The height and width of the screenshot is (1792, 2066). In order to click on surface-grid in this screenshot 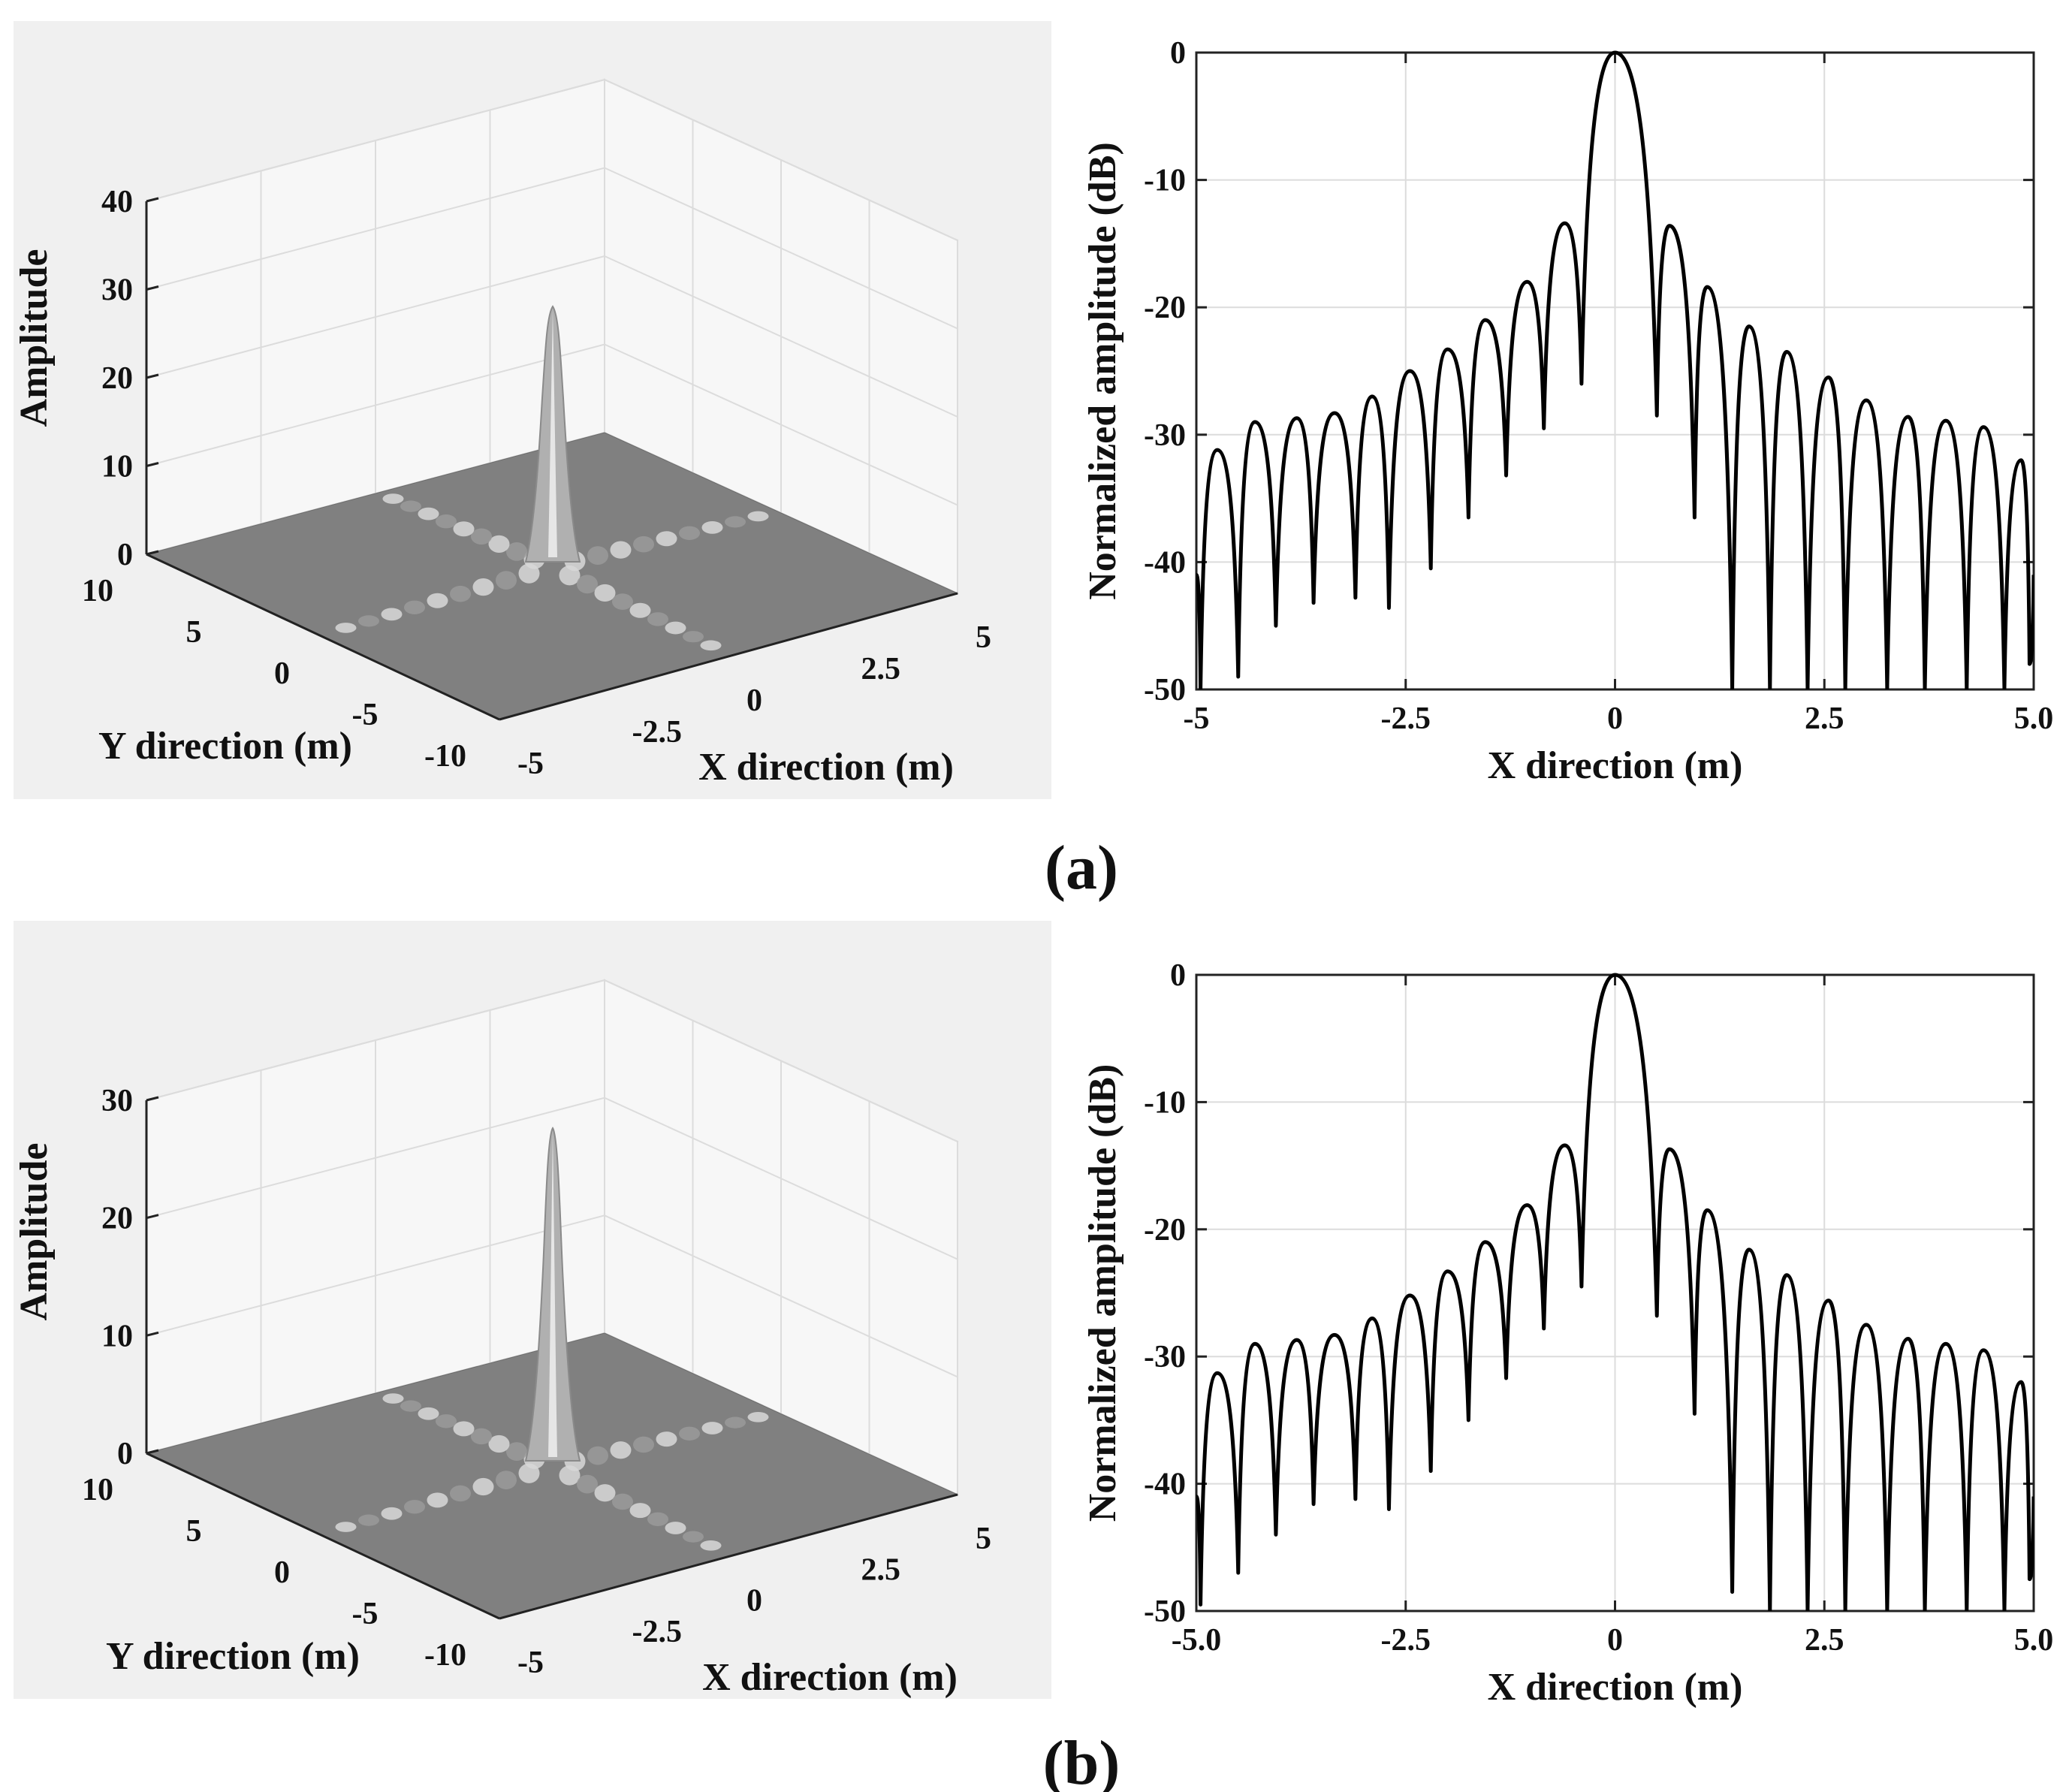, I will do `click(552, 336)`.